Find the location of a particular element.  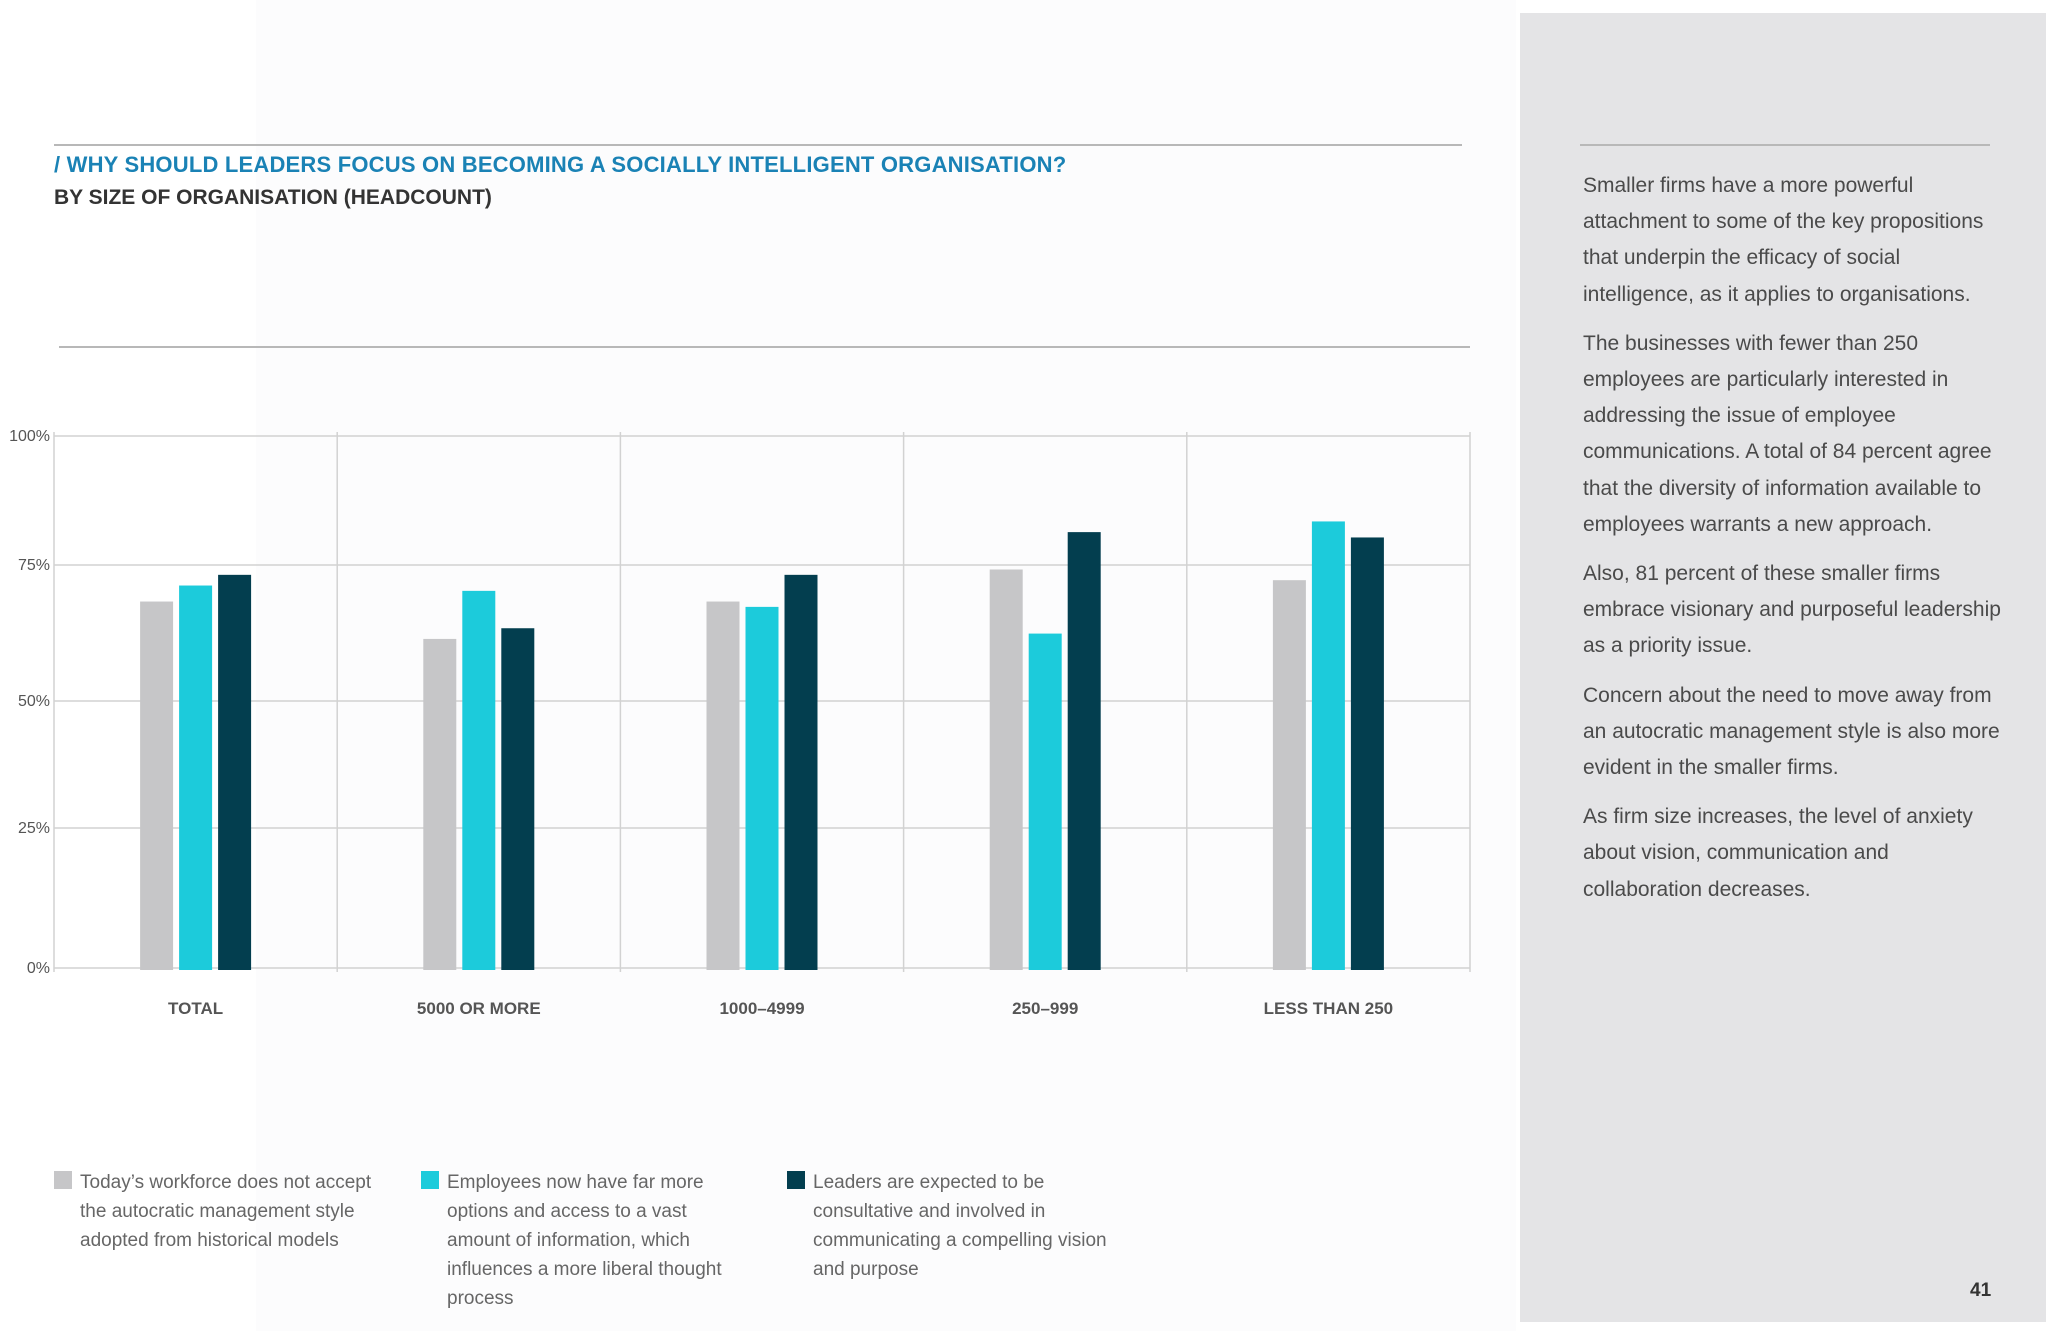

x-category-label: TOTAL is located at coordinates (195, 1008).